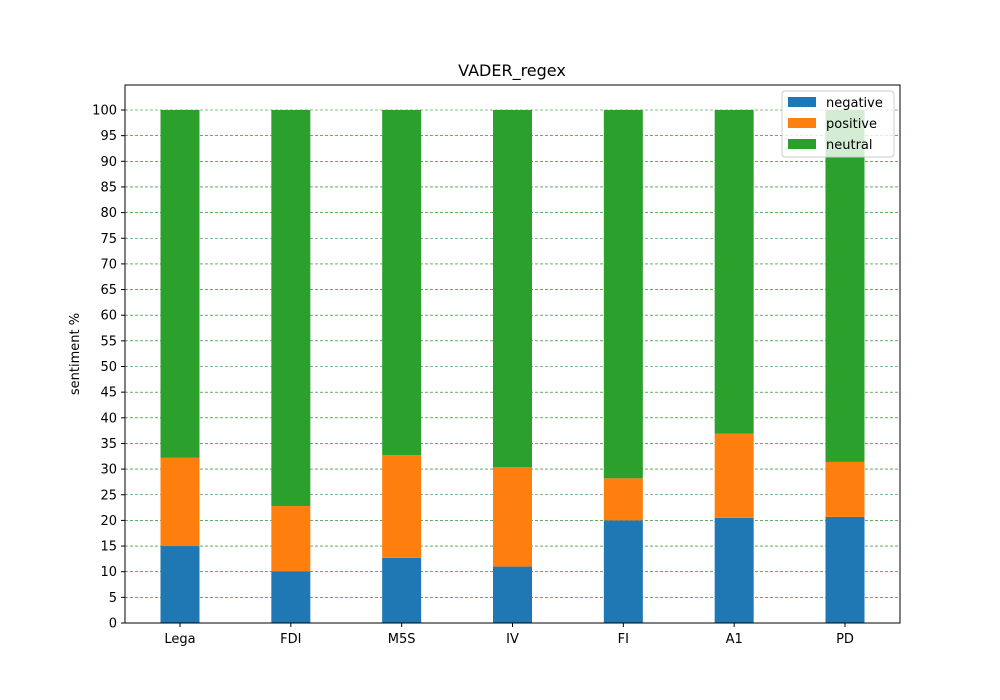 The width and height of the screenshot is (1000, 700). I want to click on legend-swatch-negative, so click(802, 102).